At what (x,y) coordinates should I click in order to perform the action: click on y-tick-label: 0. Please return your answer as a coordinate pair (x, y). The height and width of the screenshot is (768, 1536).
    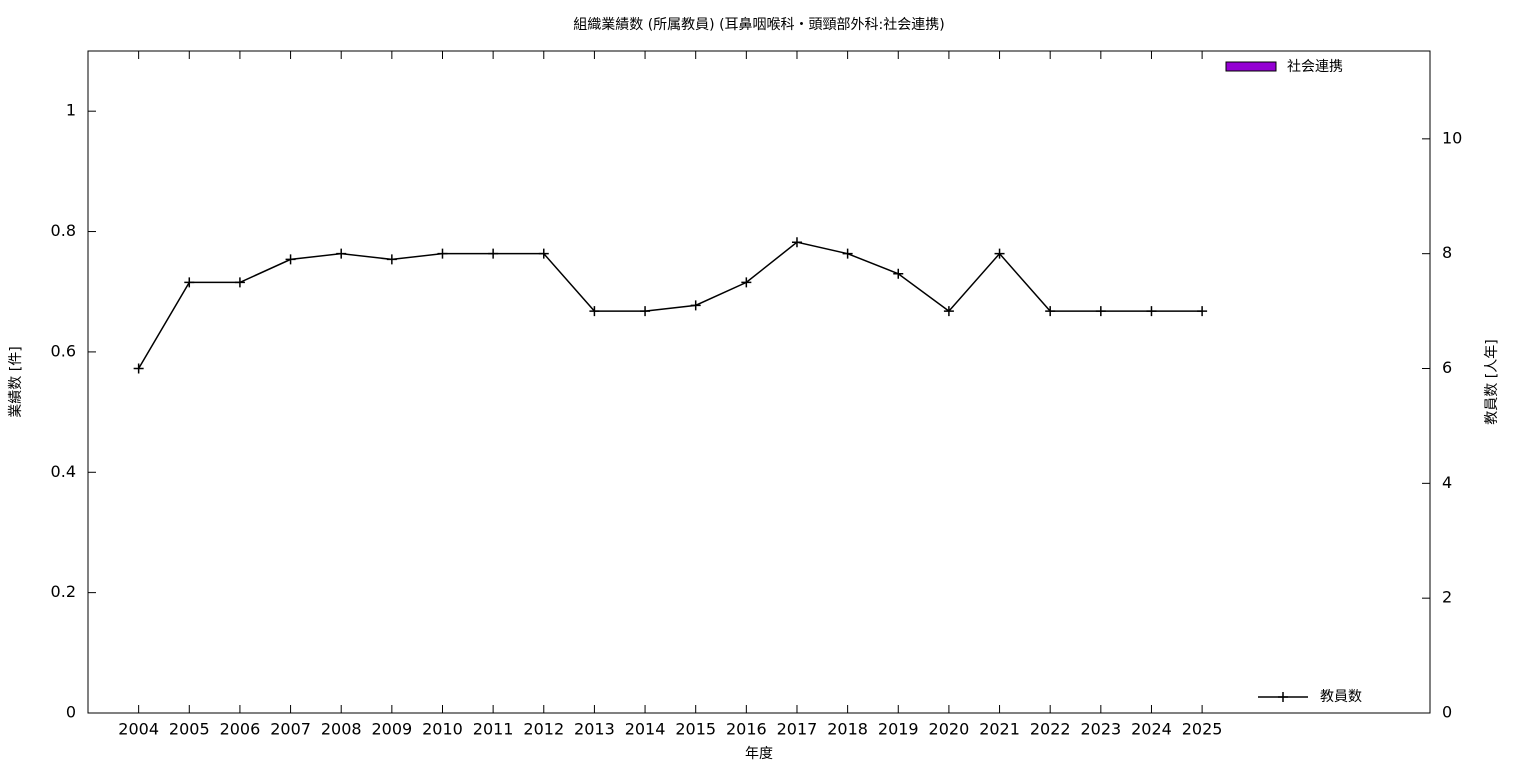
    Looking at the image, I should click on (71, 712).